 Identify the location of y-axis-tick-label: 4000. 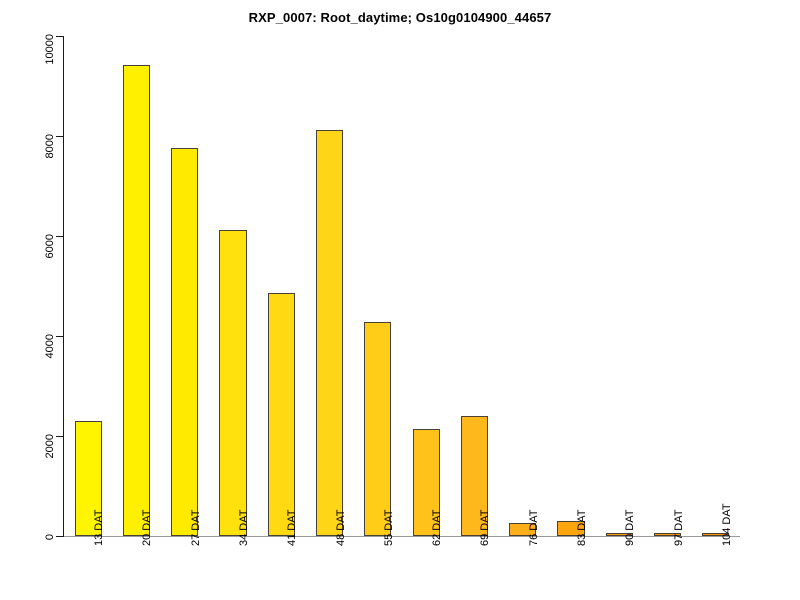
(50, 346).